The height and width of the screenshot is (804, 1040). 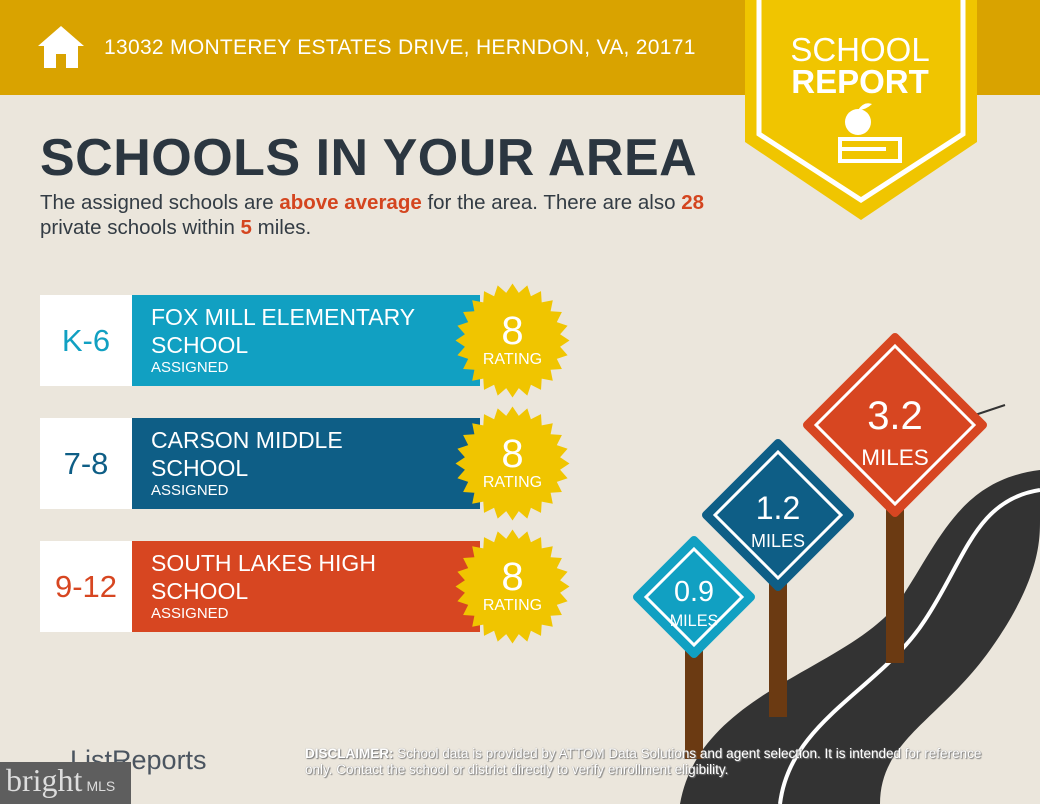 I want to click on page-title: SCHOOLS IN YOUR AREA, so click(x=369, y=158).